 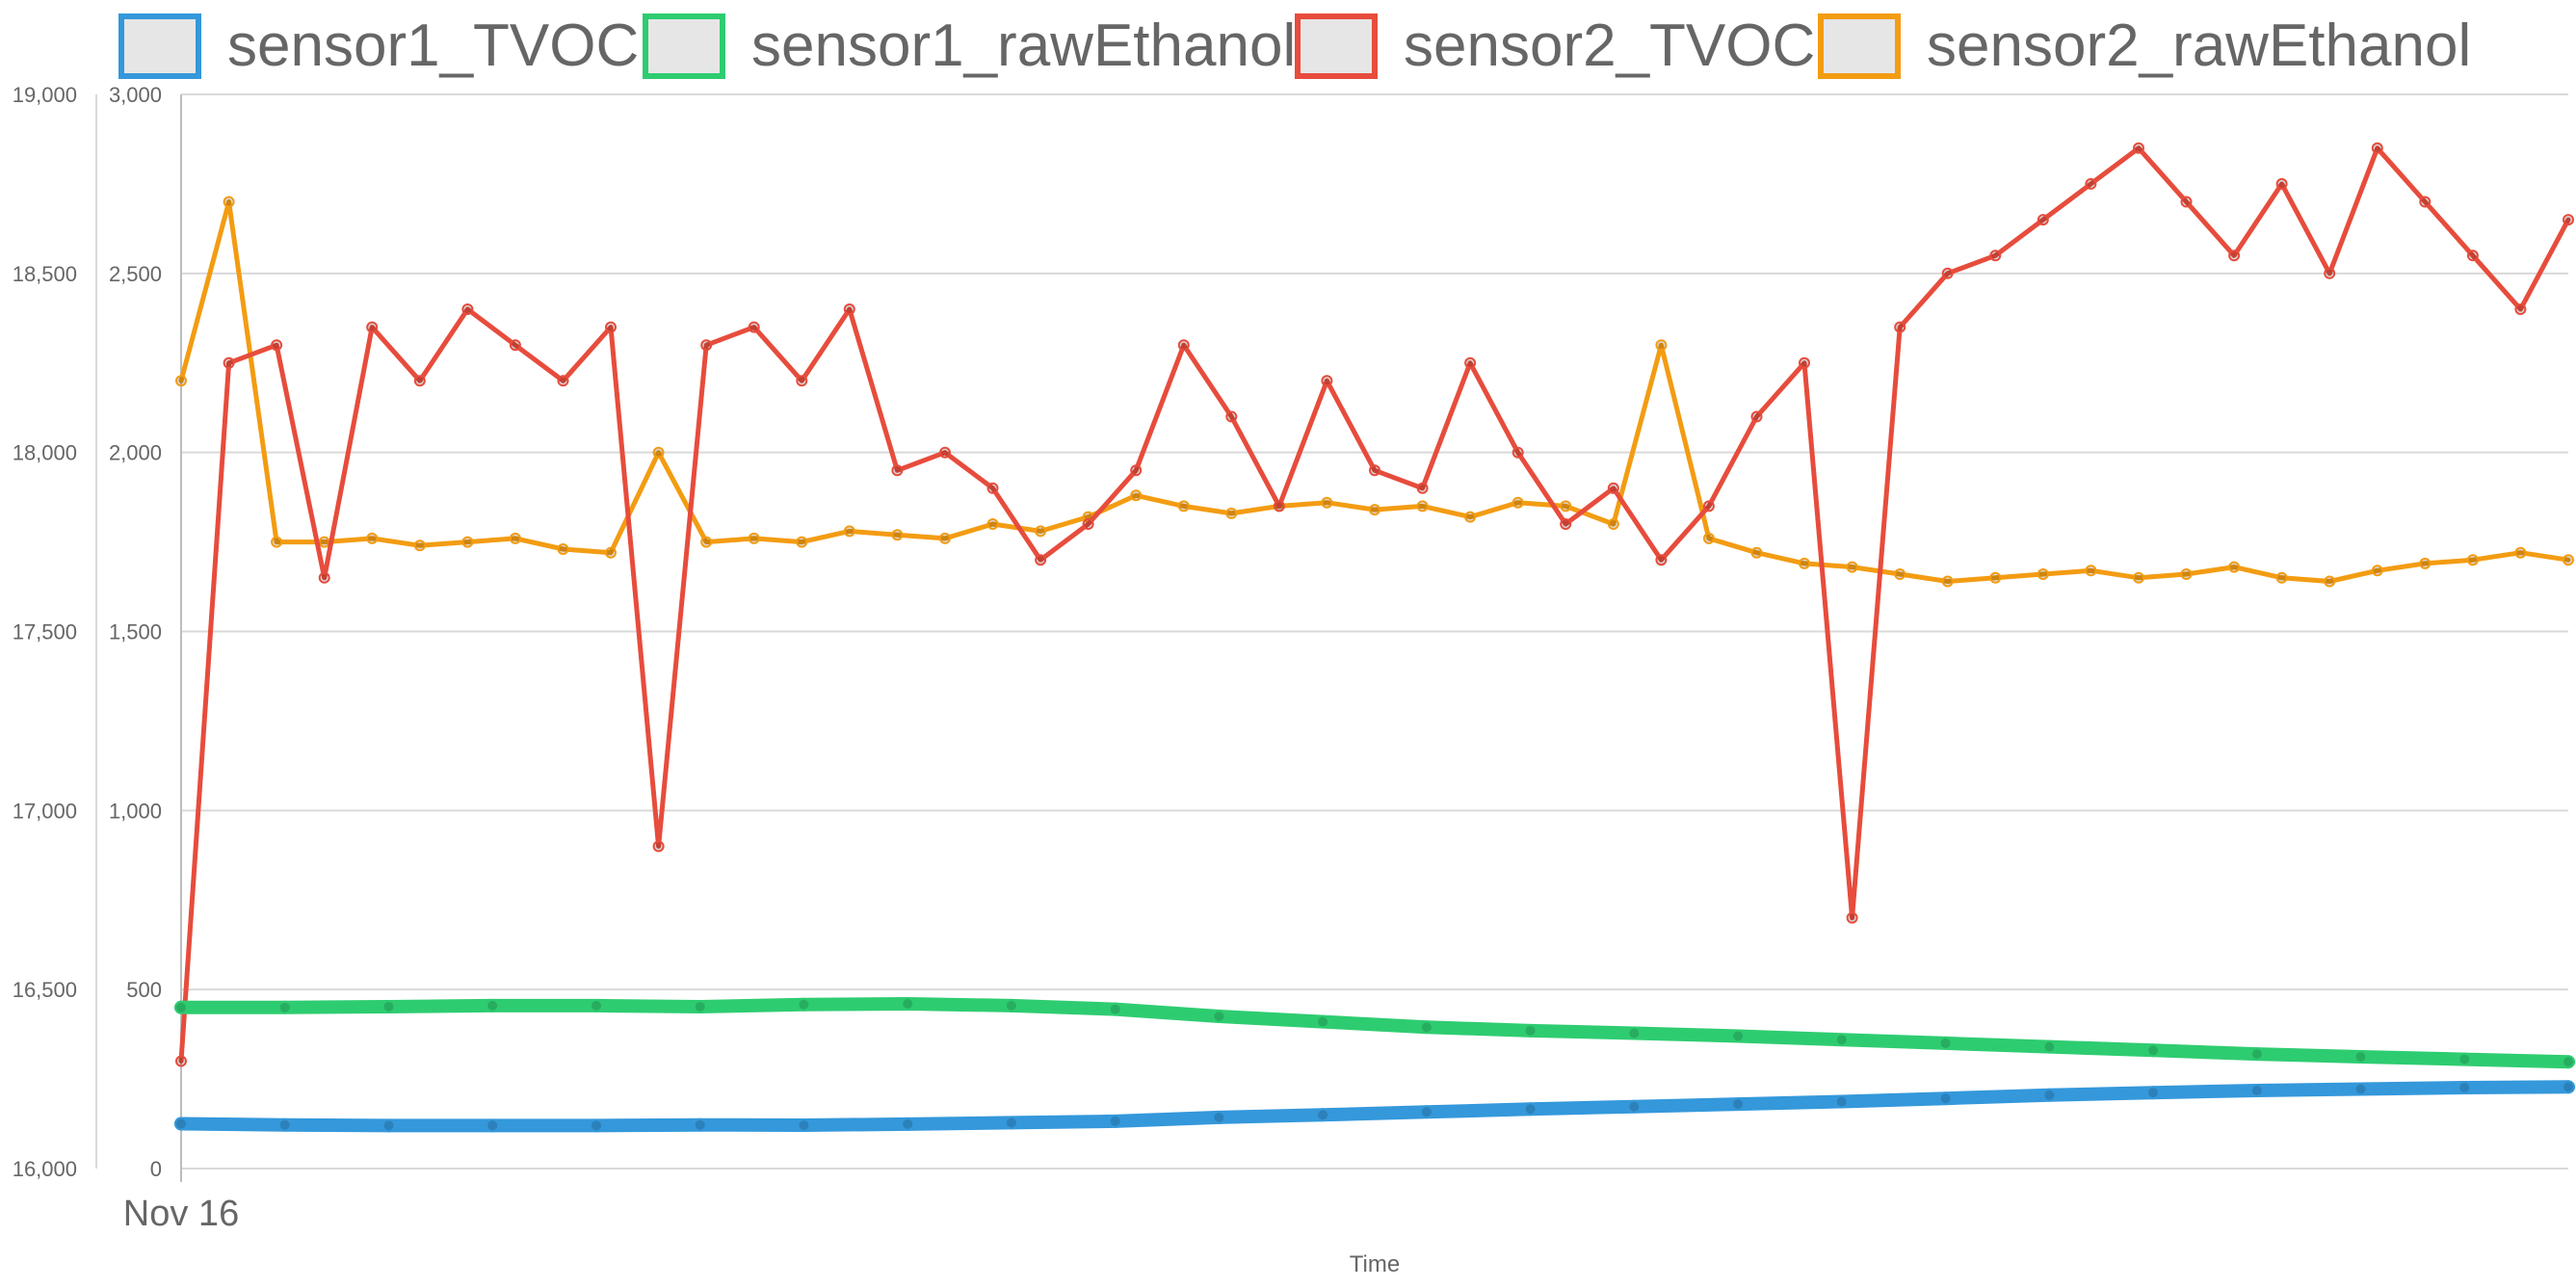 I want to click on legend-label: sensor1_rawEthanol, so click(x=1023, y=46).